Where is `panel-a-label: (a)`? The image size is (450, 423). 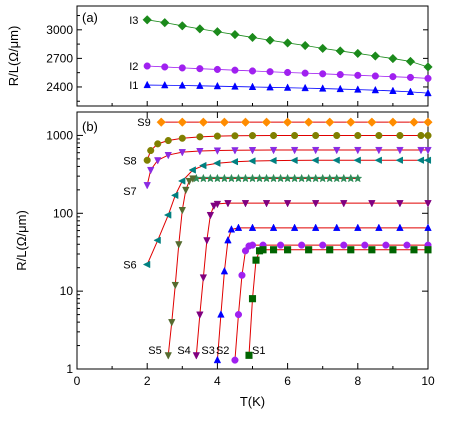
panel-a-label: (a) is located at coordinates (90, 17).